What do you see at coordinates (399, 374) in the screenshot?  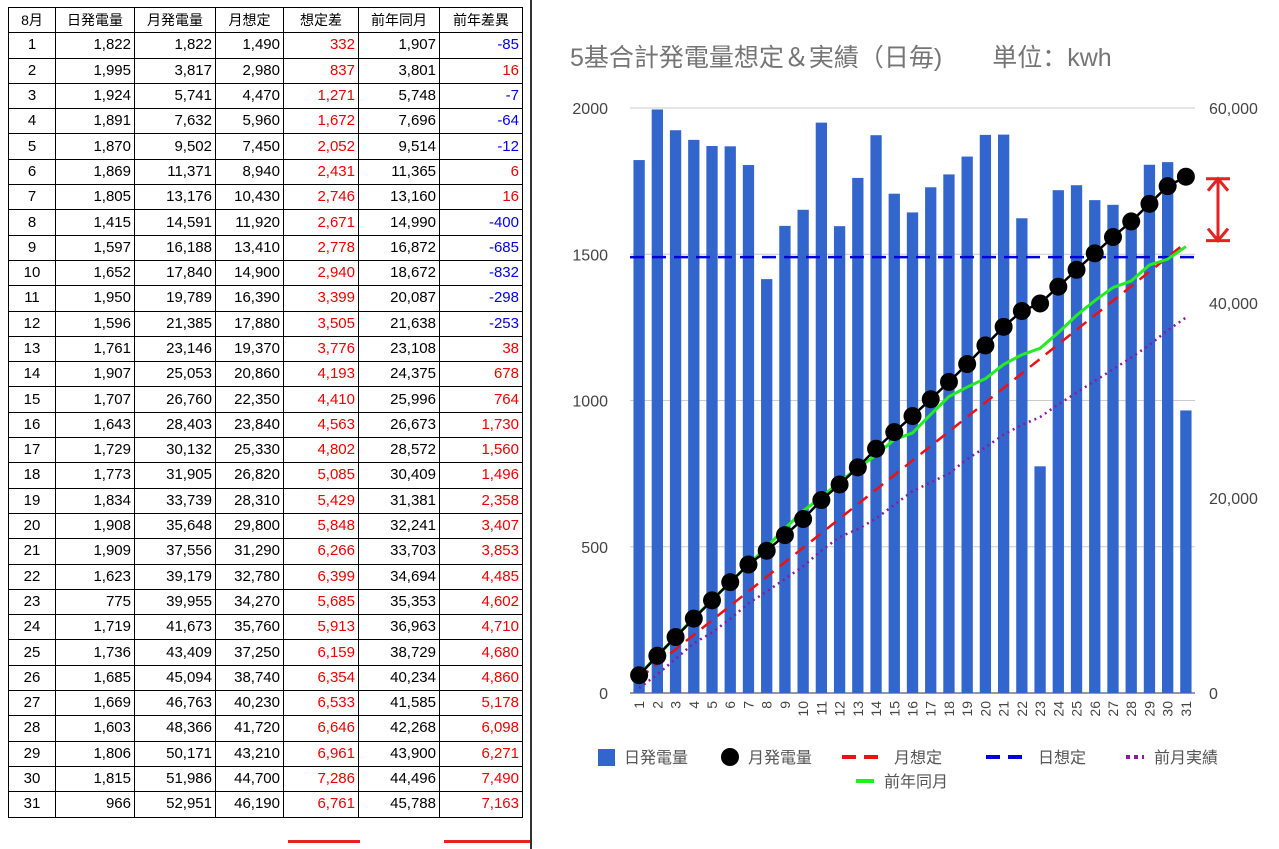 I see `table-cell: 24,375` at bounding box center [399, 374].